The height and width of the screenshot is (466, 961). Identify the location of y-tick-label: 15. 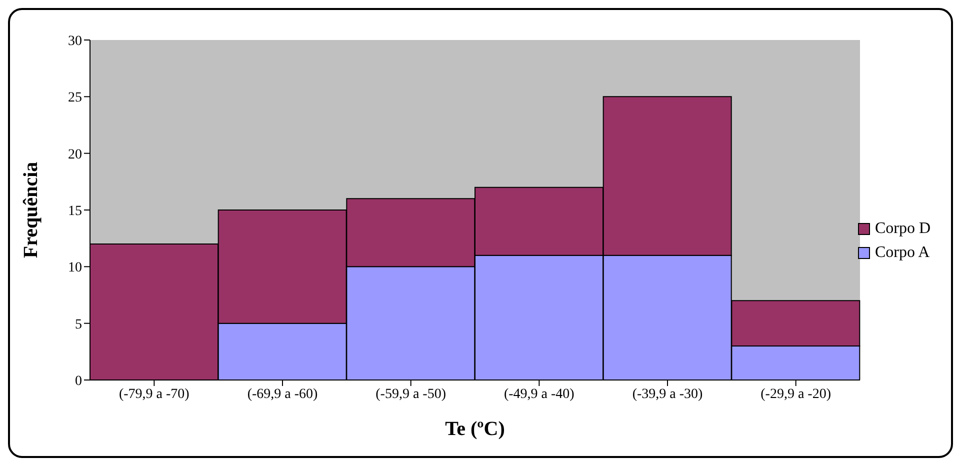
(75, 211).